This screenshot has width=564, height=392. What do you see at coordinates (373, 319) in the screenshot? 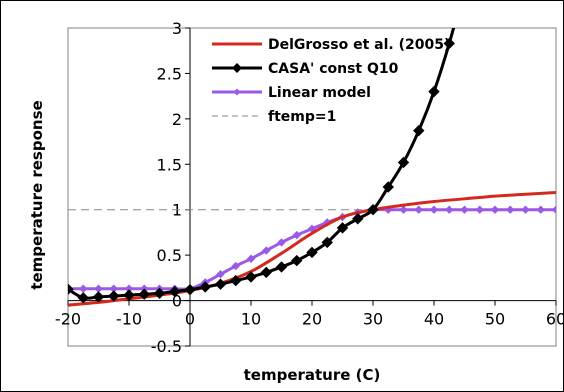
I see `x-tick-label: 30` at bounding box center [373, 319].